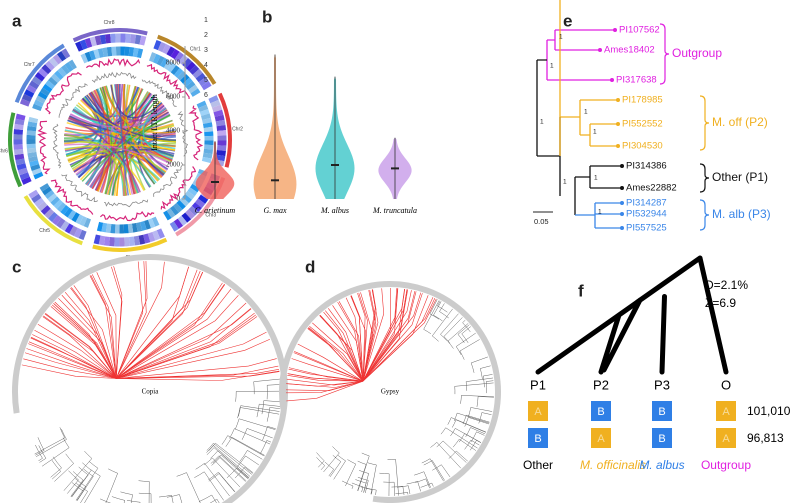 The width and height of the screenshot is (800, 503). What do you see at coordinates (769, 411) in the screenshot?
I see `site-count: 101,010` at bounding box center [769, 411].